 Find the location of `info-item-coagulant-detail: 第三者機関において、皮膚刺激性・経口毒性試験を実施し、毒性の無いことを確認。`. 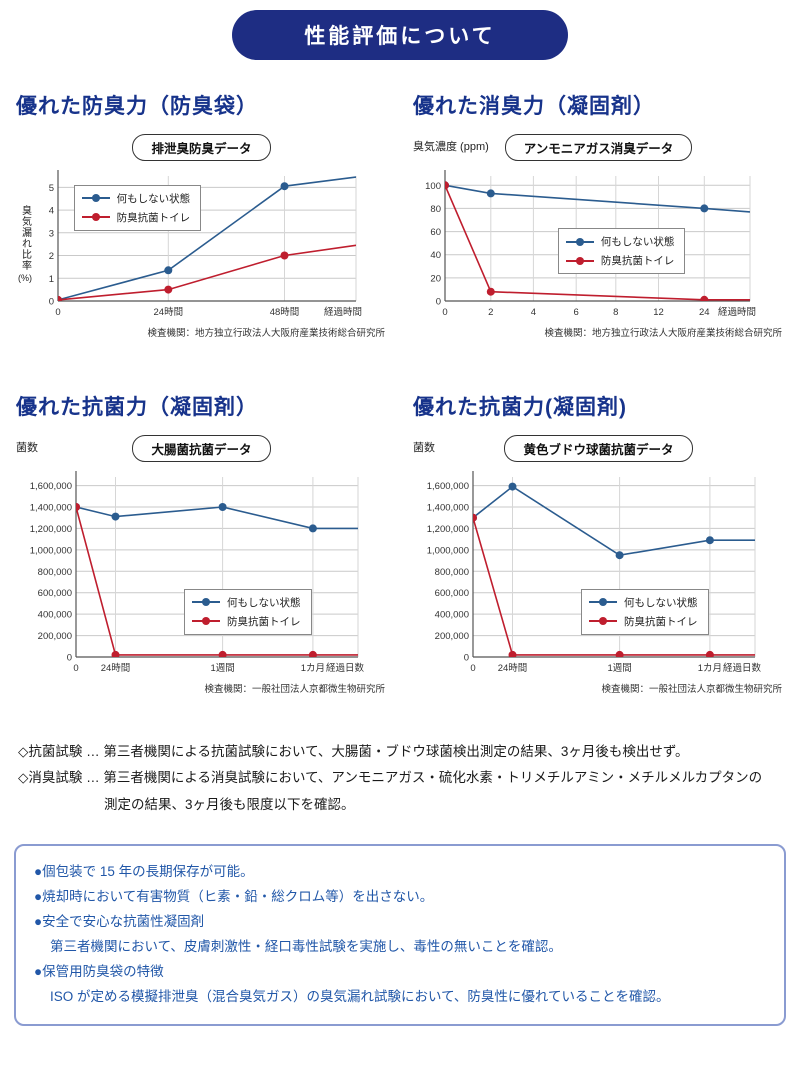

info-item-coagulant-detail: 第三者機関において、皮膚刺激性・経口毒性試験を実施し、毒性の無いことを確認。 is located at coordinates (306, 946).